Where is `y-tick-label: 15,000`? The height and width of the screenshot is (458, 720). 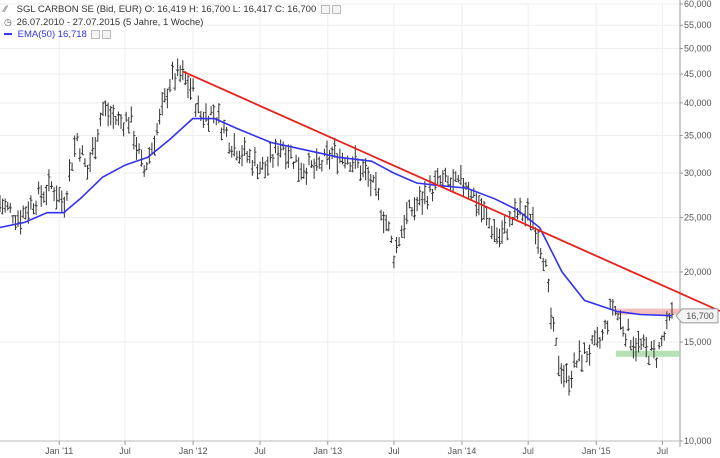
y-tick-label: 15,000 is located at coordinates (698, 342).